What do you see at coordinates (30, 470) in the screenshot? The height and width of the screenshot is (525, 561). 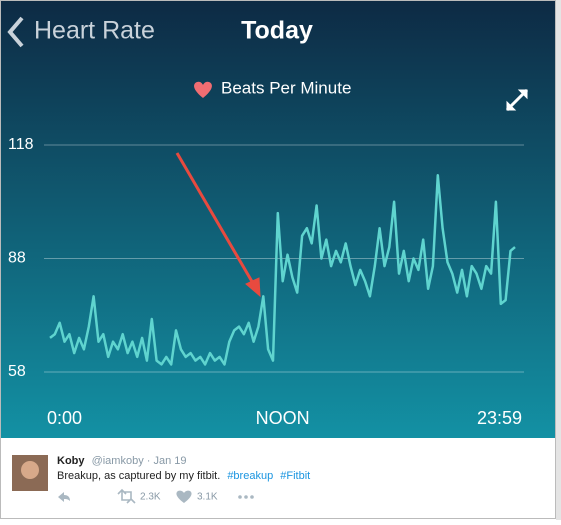 I see `avatar-face` at bounding box center [30, 470].